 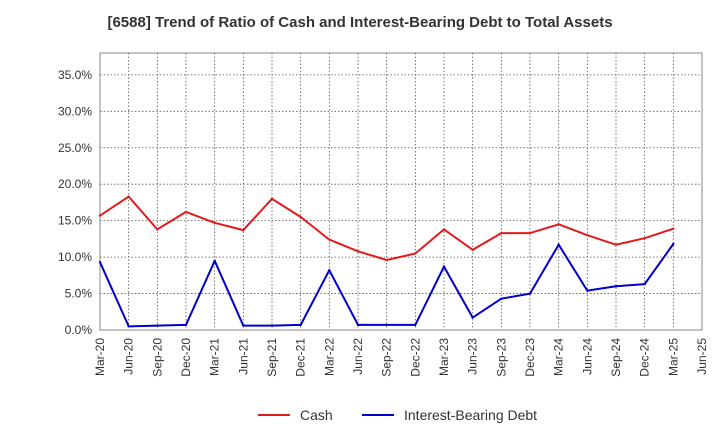 I want to click on x-tick-label: Jun-24, so click(x=587, y=356).